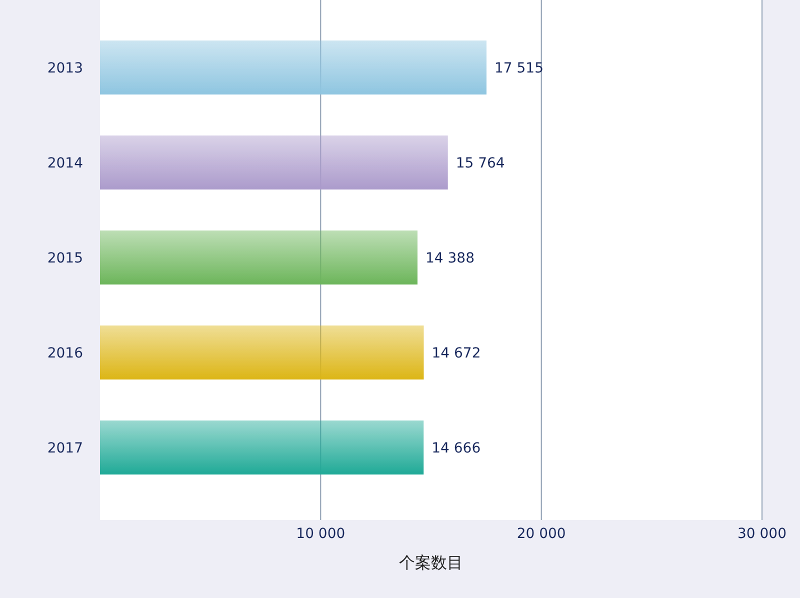 The height and width of the screenshot is (598, 800). What do you see at coordinates (321, 534) in the screenshot?
I see `x-tick-label: 10 000` at bounding box center [321, 534].